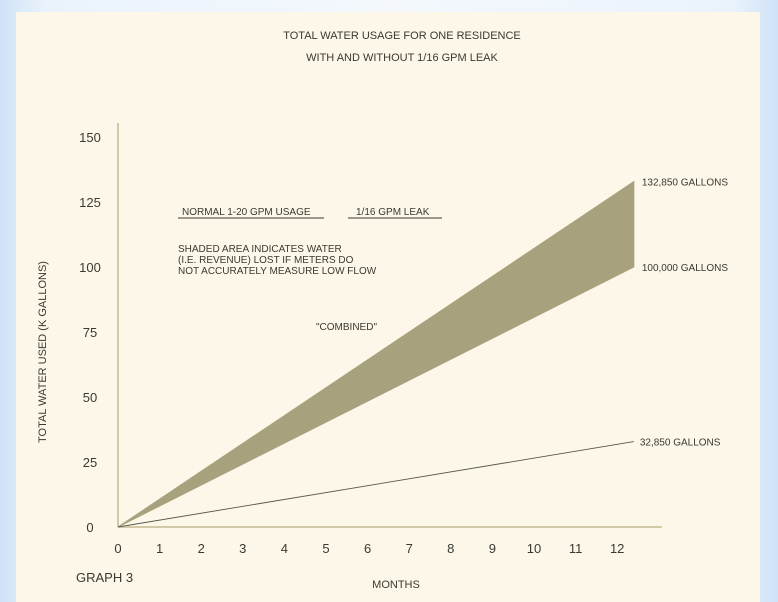 The height and width of the screenshot is (602, 778). Describe the element at coordinates (492, 548) in the screenshot. I see `x-tick-label: 9` at that location.